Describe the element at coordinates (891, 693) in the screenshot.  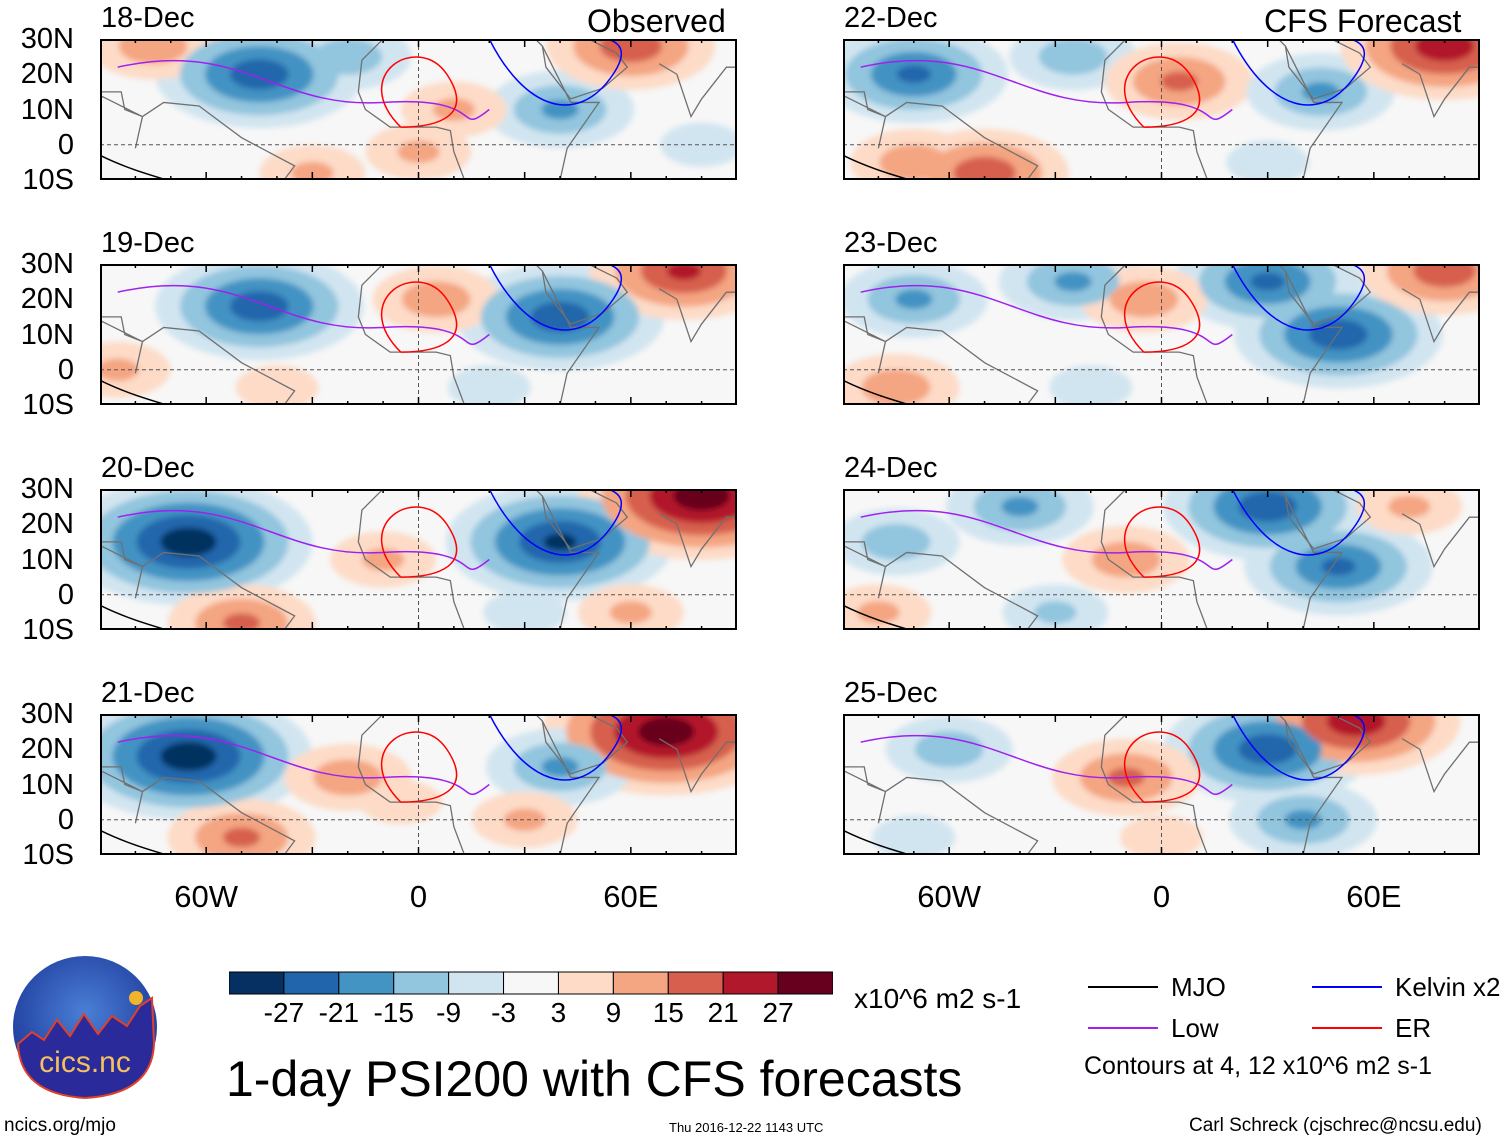
I see `panel-date: 25-Dec` at that location.